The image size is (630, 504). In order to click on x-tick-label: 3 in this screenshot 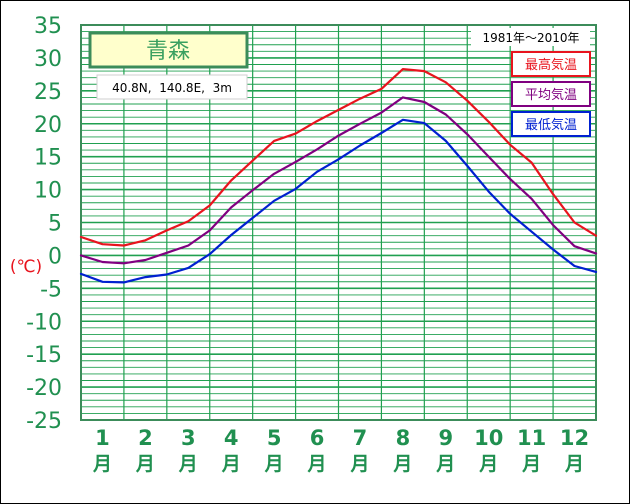, I will do `click(188, 438)`.